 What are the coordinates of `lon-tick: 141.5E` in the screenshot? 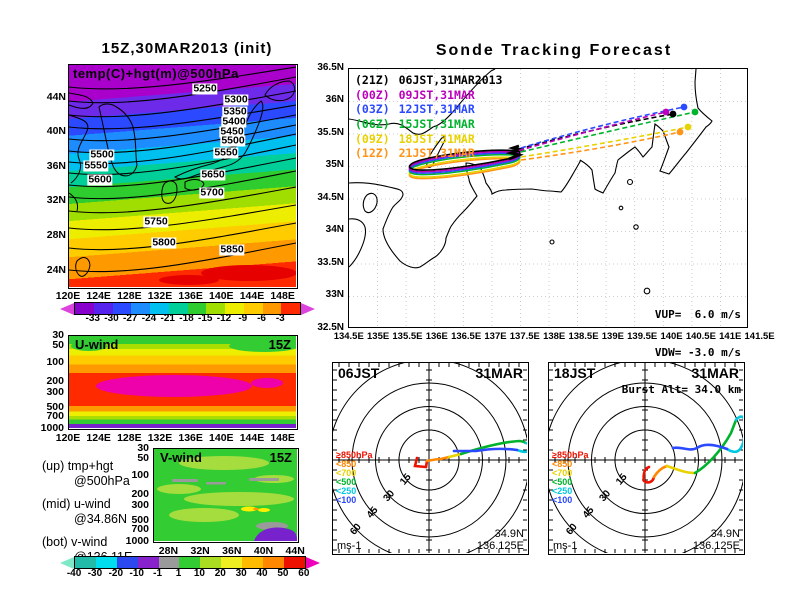 It's located at (759, 336).